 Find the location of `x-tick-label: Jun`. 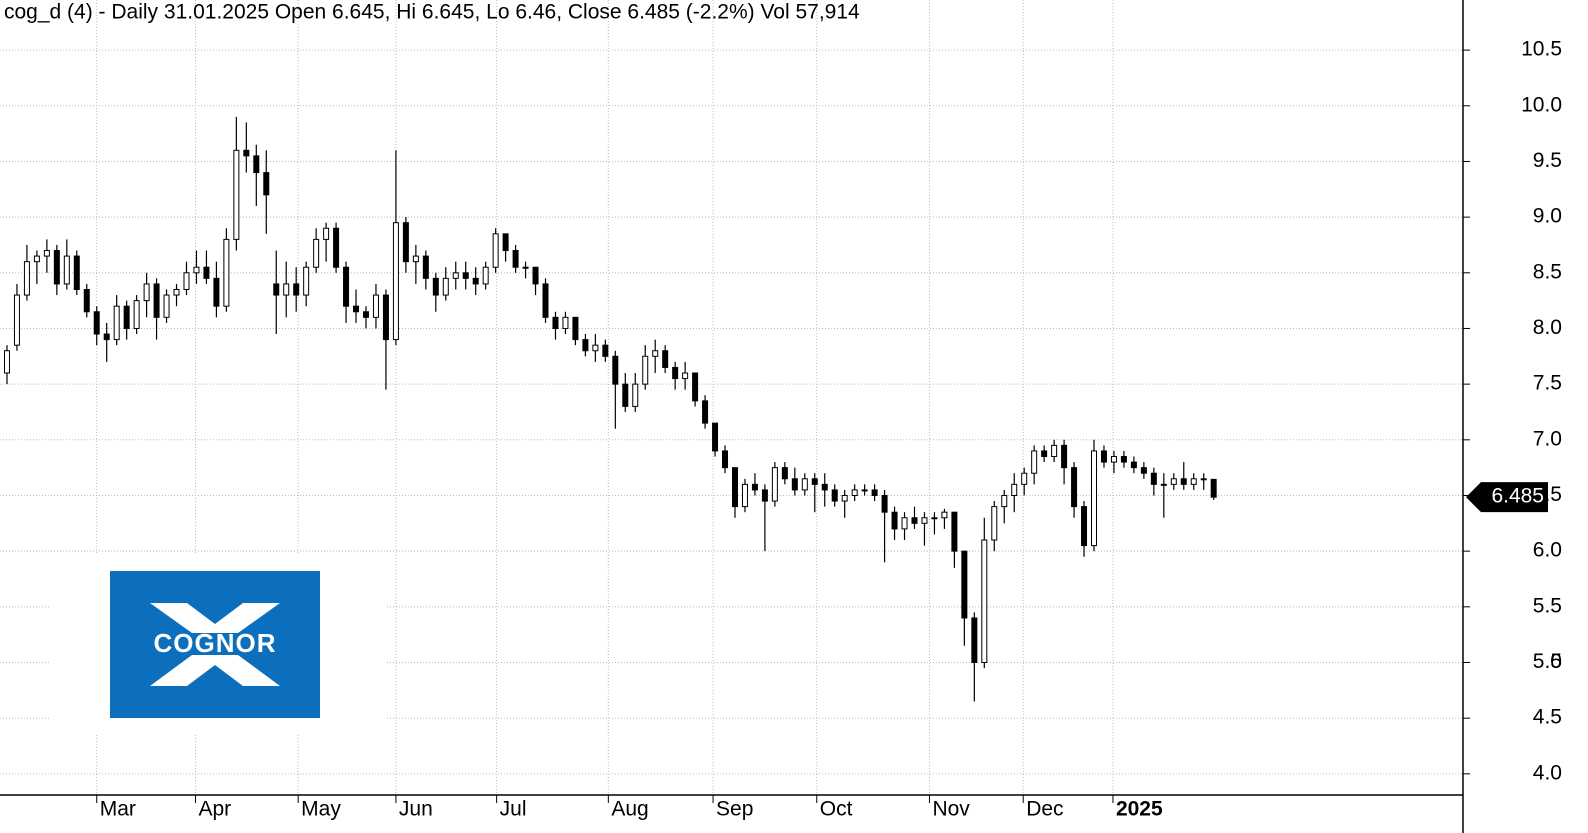

x-tick-label: Jun is located at coordinates (416, 809).